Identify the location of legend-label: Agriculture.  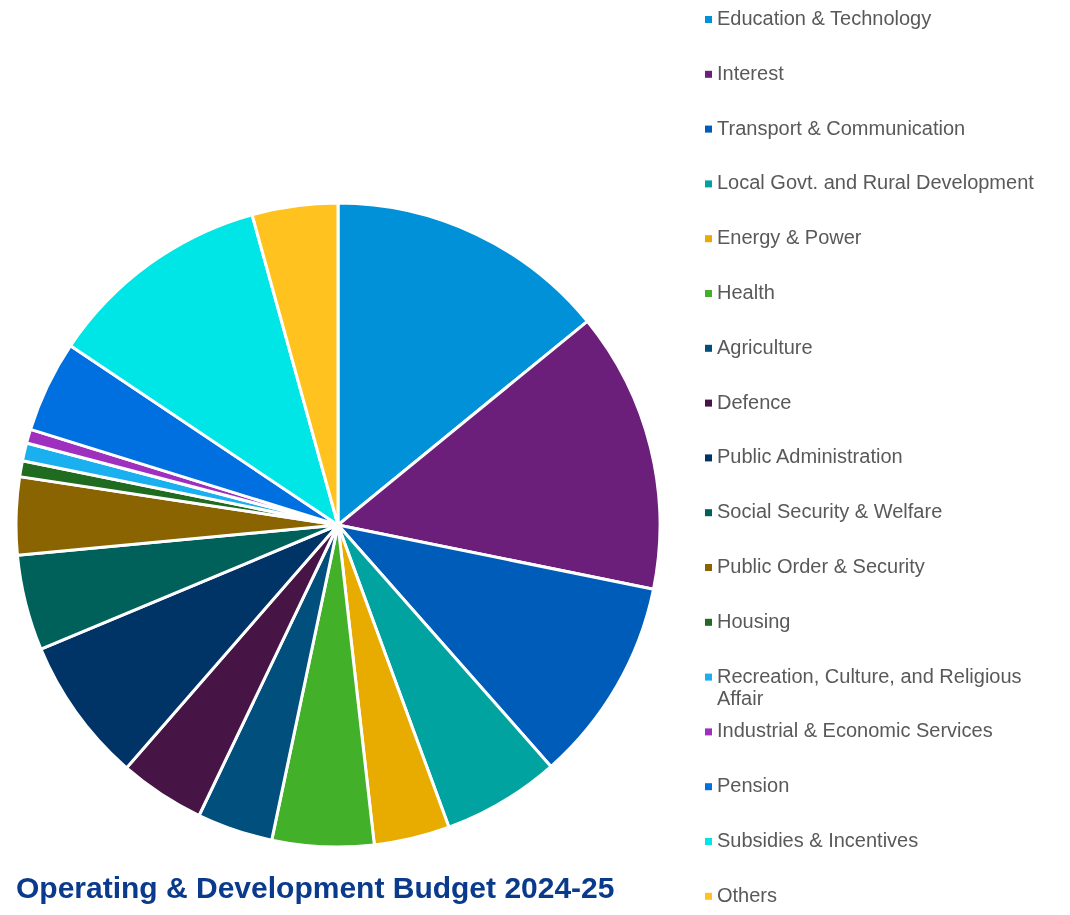
(765, 347).